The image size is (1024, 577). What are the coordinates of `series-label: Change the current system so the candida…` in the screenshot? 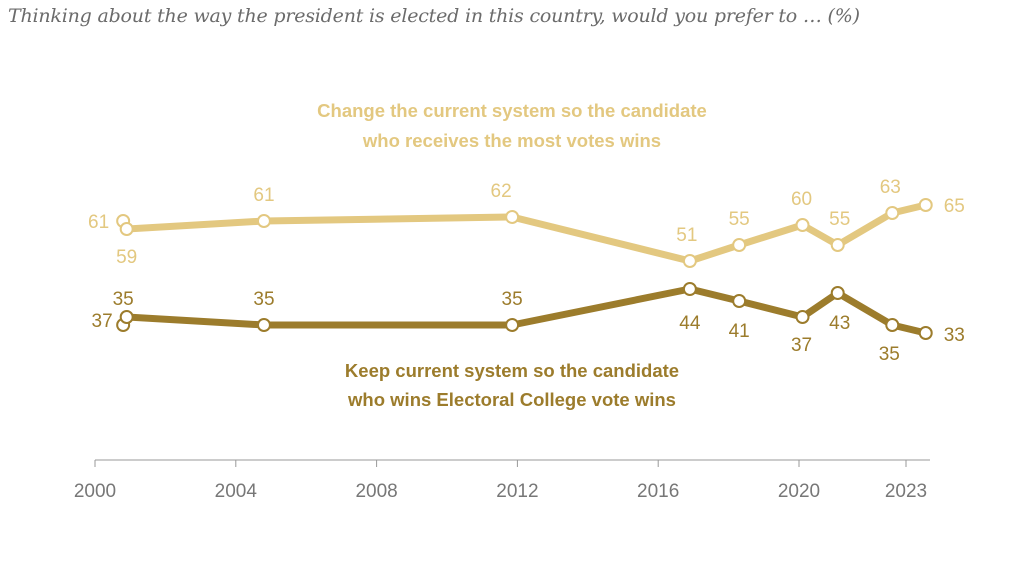 It's located at (512, 110).